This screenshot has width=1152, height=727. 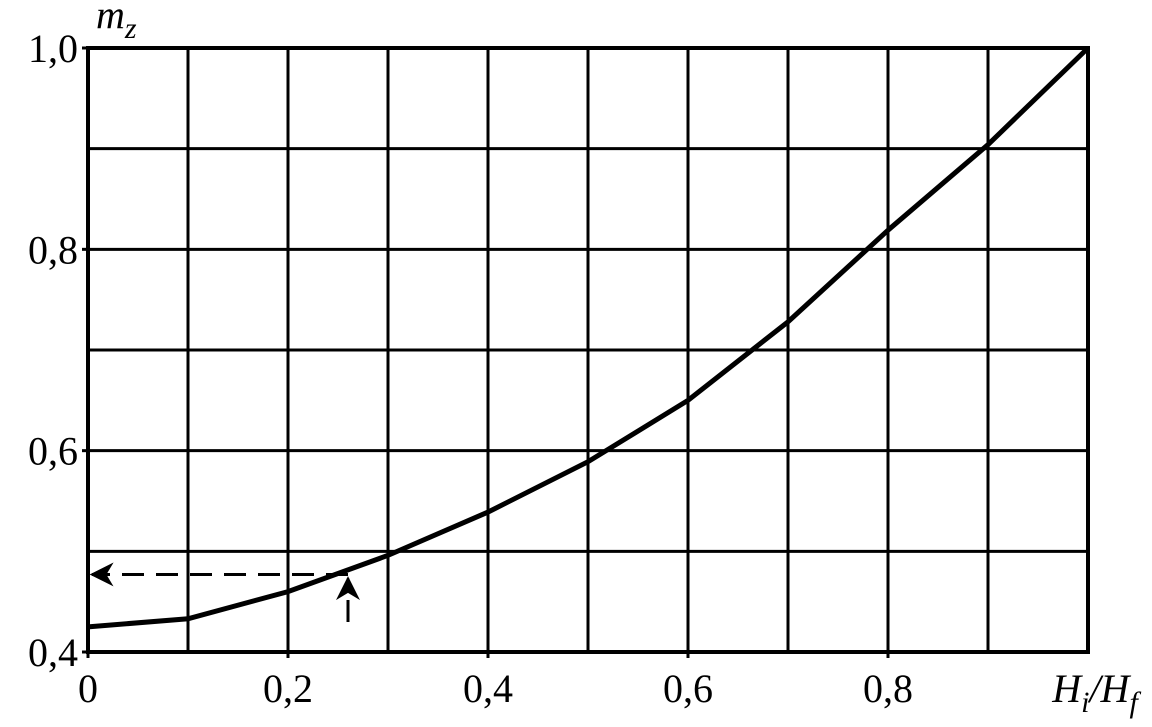 I want to click on y-axis-label-part: z, so click(x=130, y=28).